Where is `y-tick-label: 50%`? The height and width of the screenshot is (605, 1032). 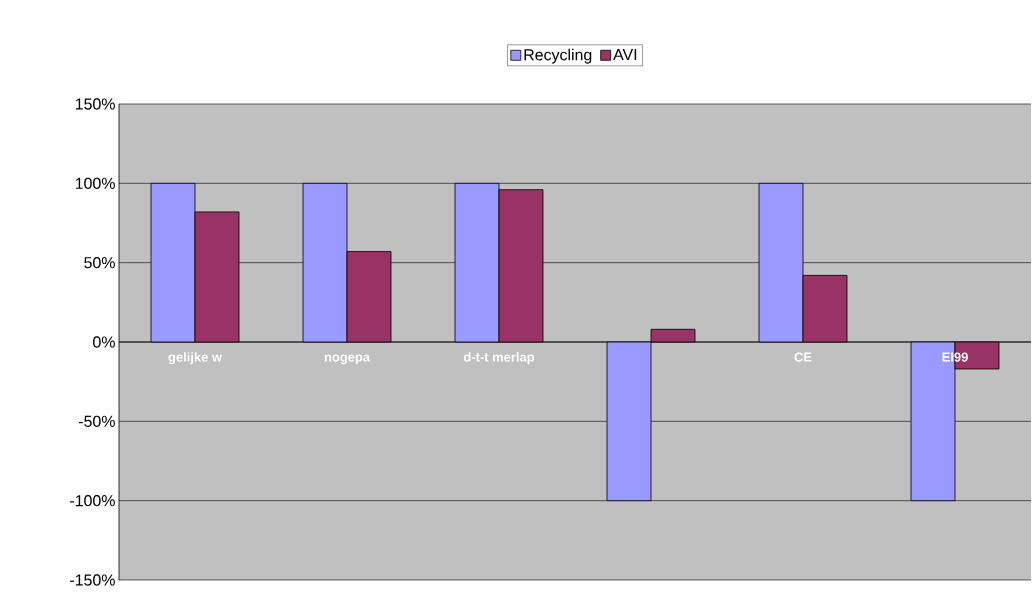 y-tick-label: 50% is located at coordinates (99, 263).